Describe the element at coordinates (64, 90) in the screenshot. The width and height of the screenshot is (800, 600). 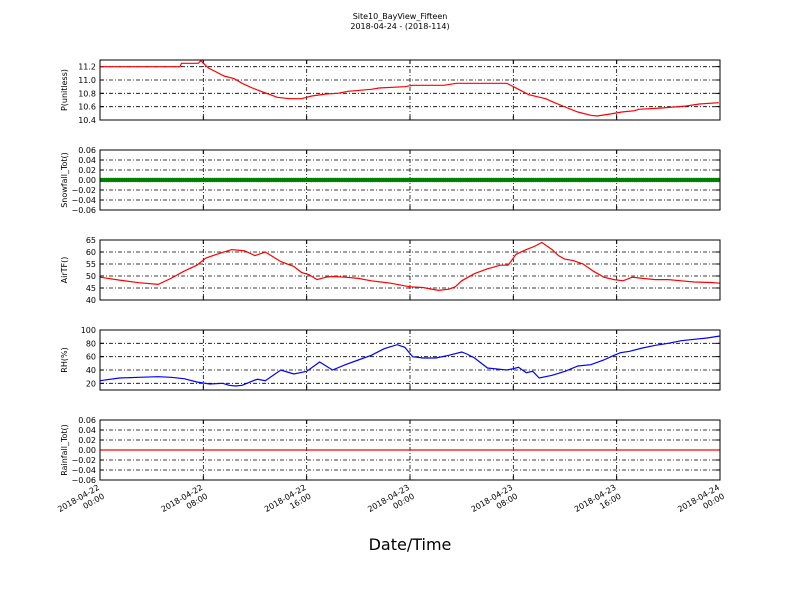
I see `y-axis-label: P(unitless)` at that location.